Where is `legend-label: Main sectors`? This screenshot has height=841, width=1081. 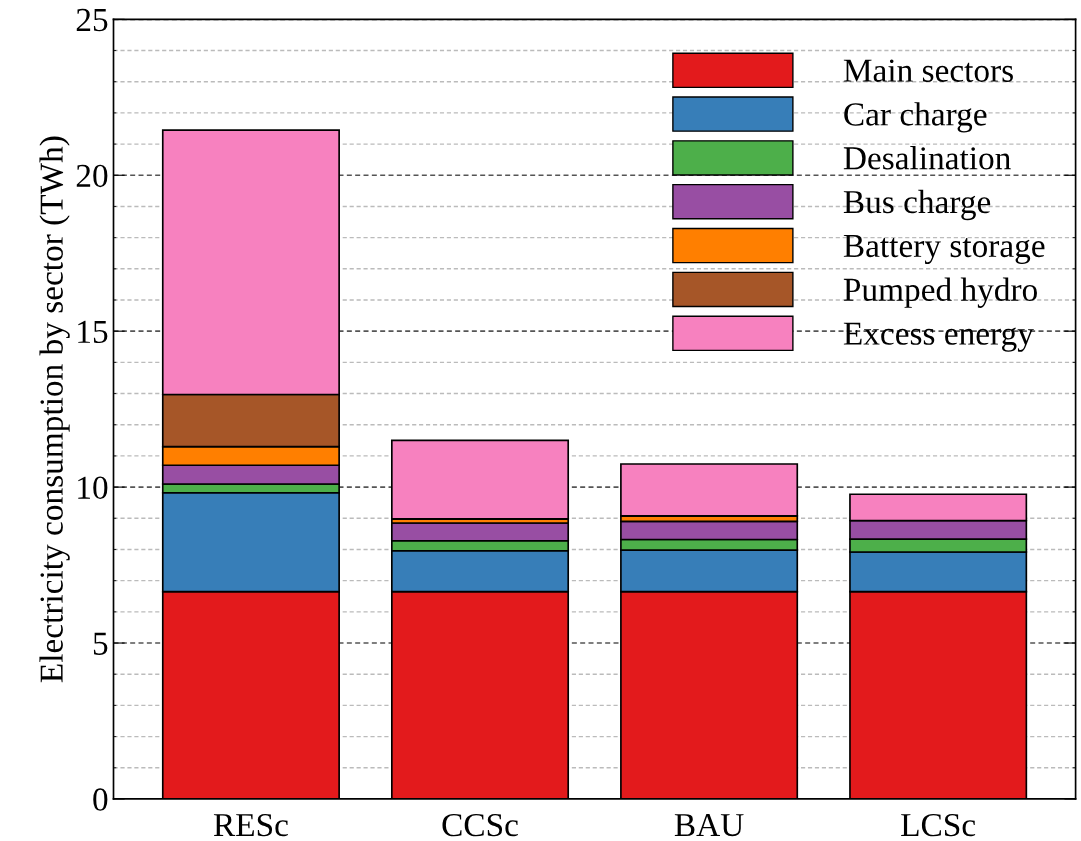 legend-label: Main sectors is located at coordinates (928, 70).